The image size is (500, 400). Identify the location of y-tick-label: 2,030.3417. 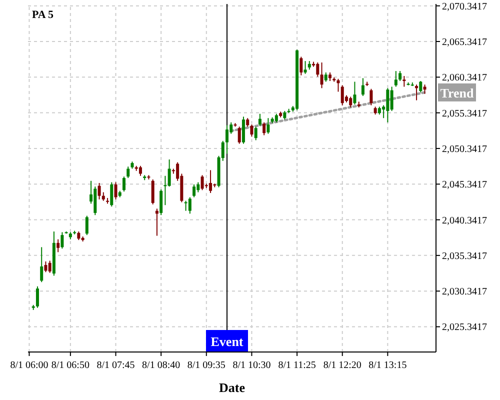
(464, 292).